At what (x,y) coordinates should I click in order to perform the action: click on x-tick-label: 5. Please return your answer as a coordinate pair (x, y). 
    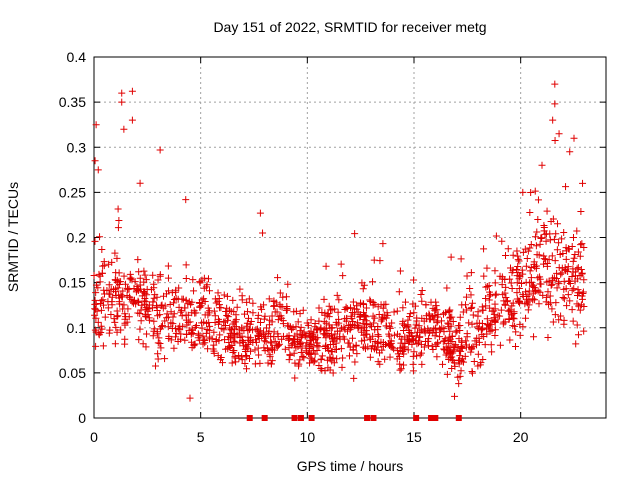
    Looking at the image, I should click on (201, 437).